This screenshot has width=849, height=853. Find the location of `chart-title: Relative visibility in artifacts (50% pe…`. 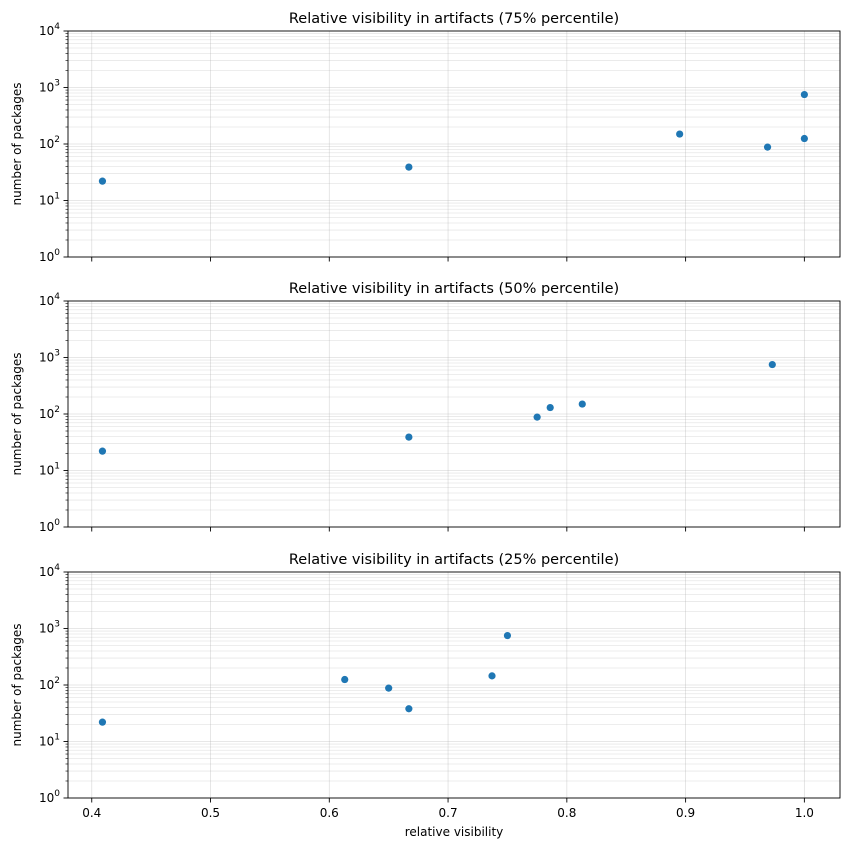

chart-title: Relative visibility in artifacts (50% pe… is located at coordinates (454, 289).